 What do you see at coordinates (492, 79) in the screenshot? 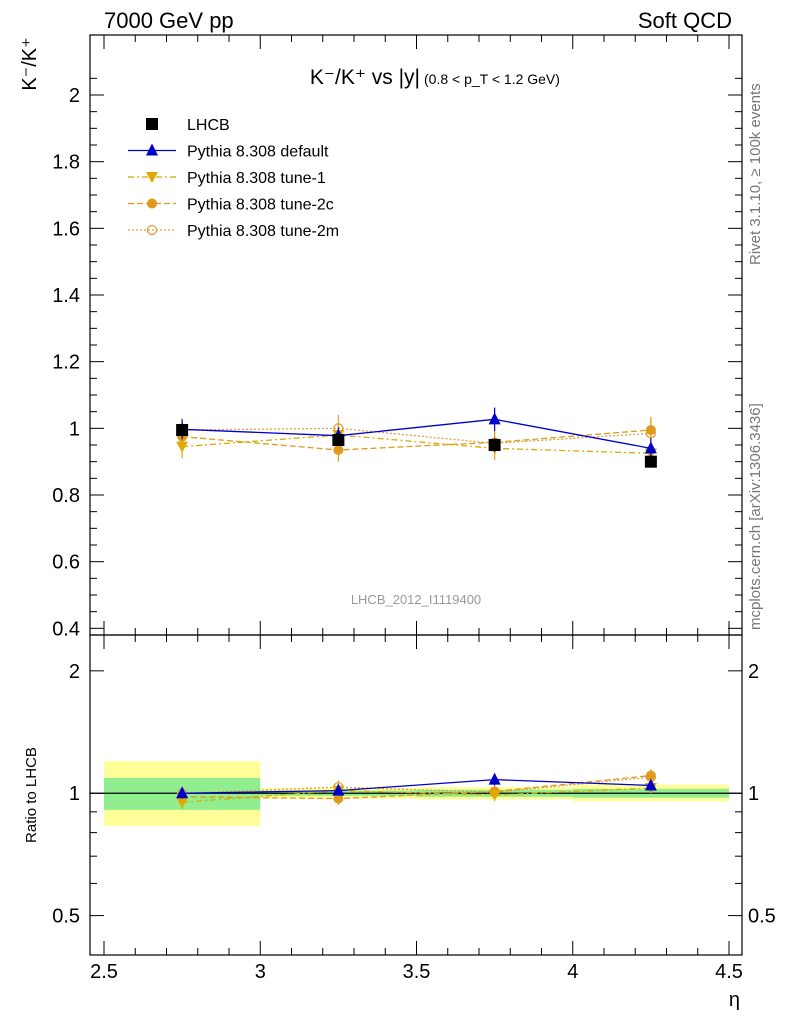
I see `chart-subtitle: (0.8 < p_T < 1.2 GeV)` at bounding box center [492, 79].